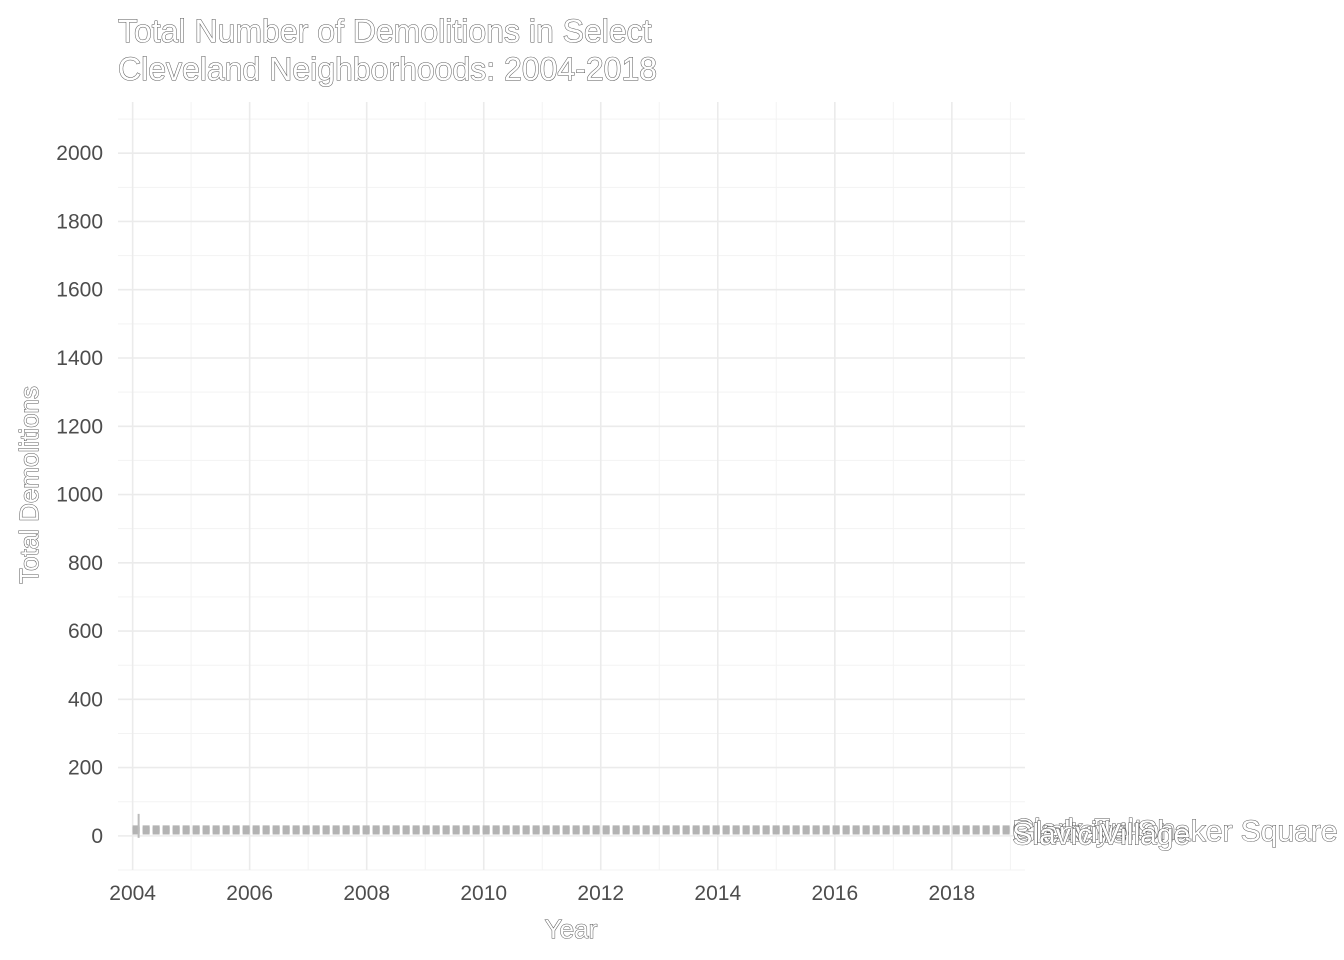 The width and height of the screenshot is (1344, 960). I want to click on x-tick-label: 2014, so click(717, 893).